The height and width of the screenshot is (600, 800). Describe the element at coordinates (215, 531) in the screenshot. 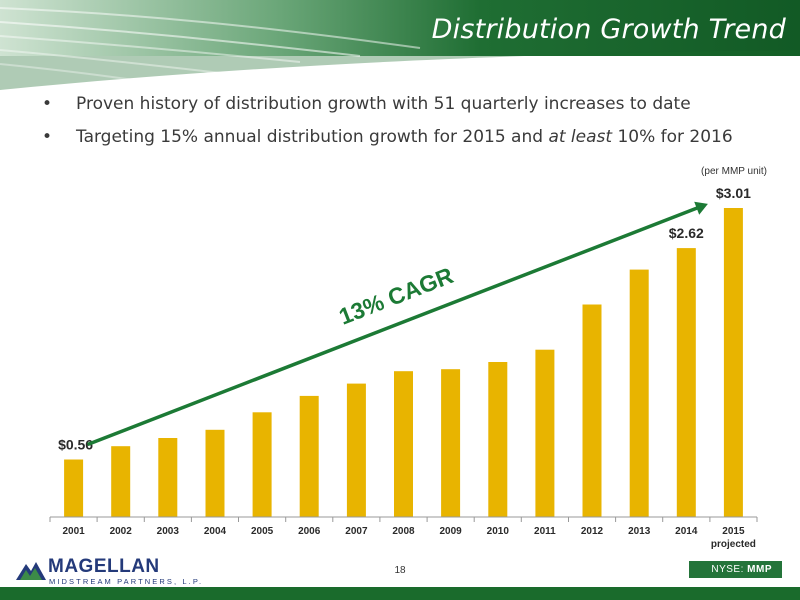

I see `x-tick-label: 2004` at that location.